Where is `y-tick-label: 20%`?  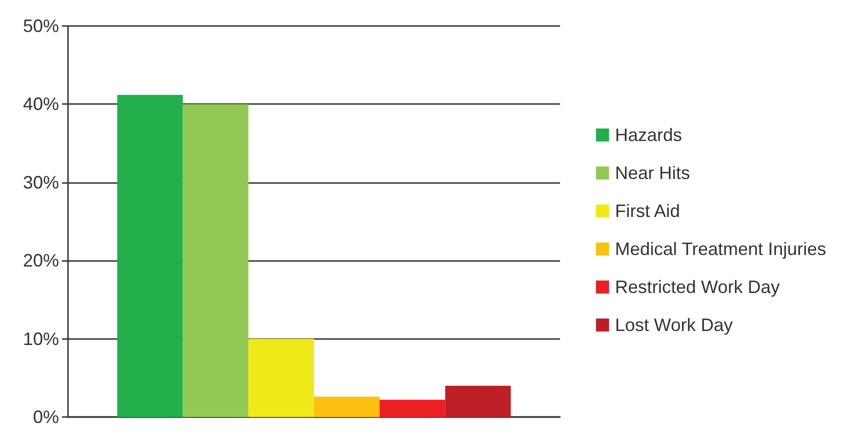 y-tick-label: 20% is located at coordinates (40, 260).